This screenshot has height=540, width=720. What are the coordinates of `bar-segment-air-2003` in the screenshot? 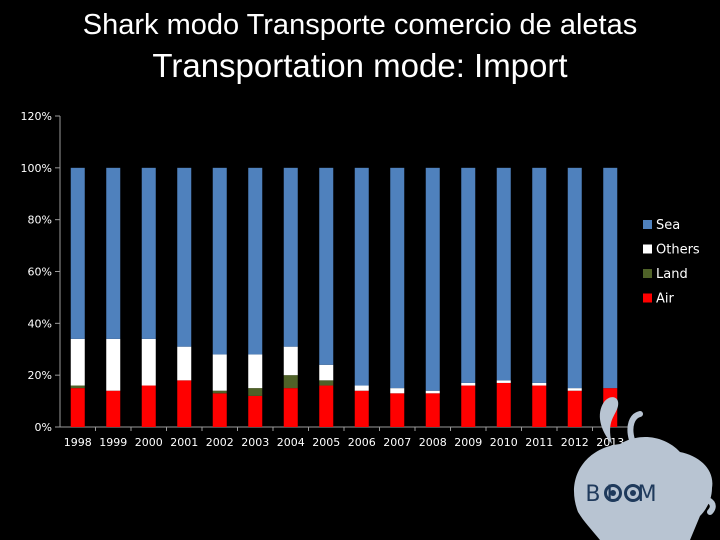 It's located at (255, 411).